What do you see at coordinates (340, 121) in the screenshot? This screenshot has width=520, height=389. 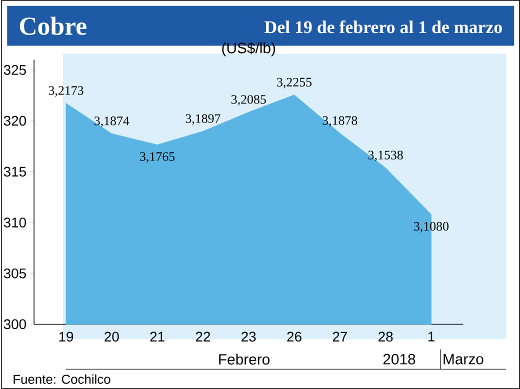 I see `data-label: 3,1878` at bounding box center [340, 121].